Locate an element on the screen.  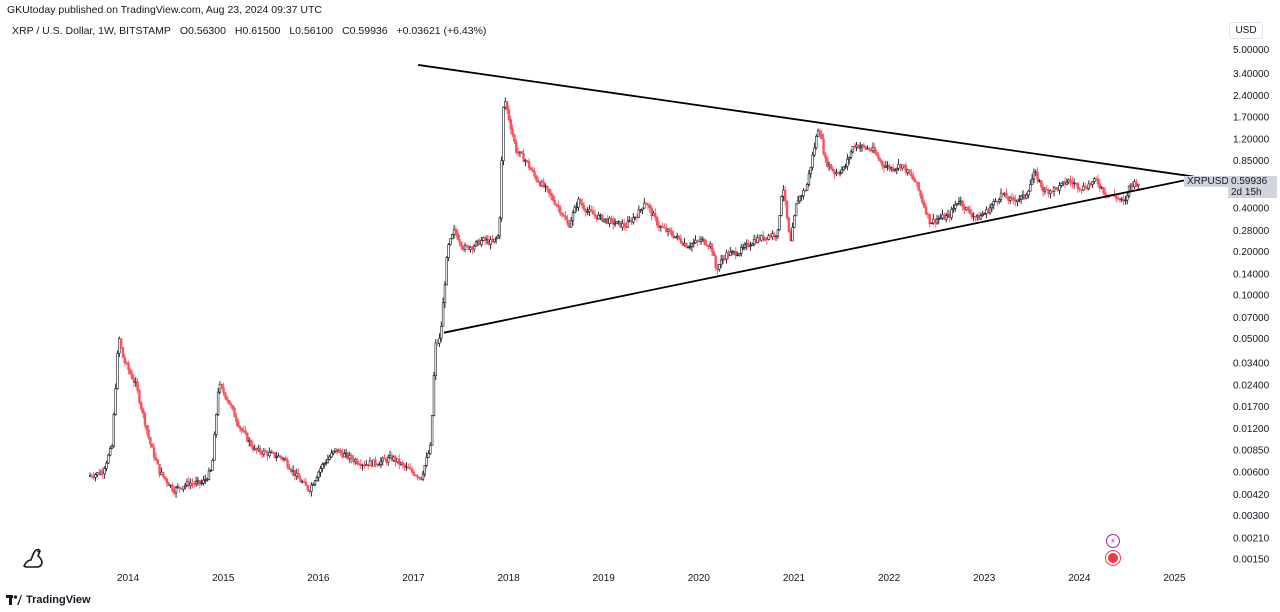
y-tick-label: 0.00600 is located at coordinates (1251, 472).